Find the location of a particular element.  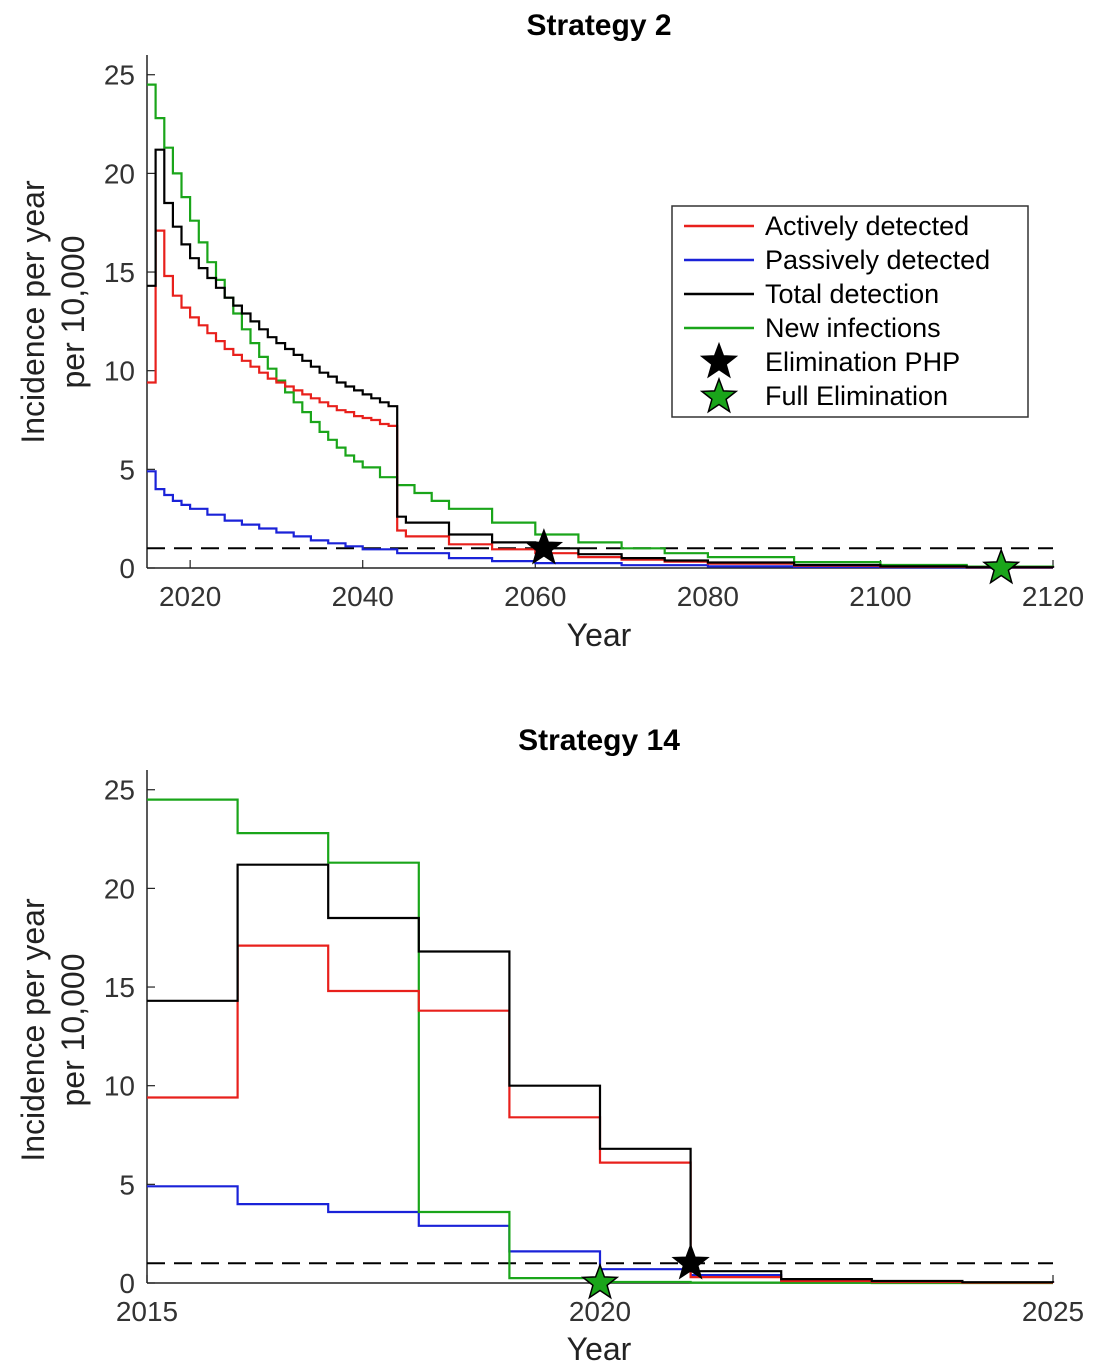

legend-star-full-shape is located at coordinates (719, 395).